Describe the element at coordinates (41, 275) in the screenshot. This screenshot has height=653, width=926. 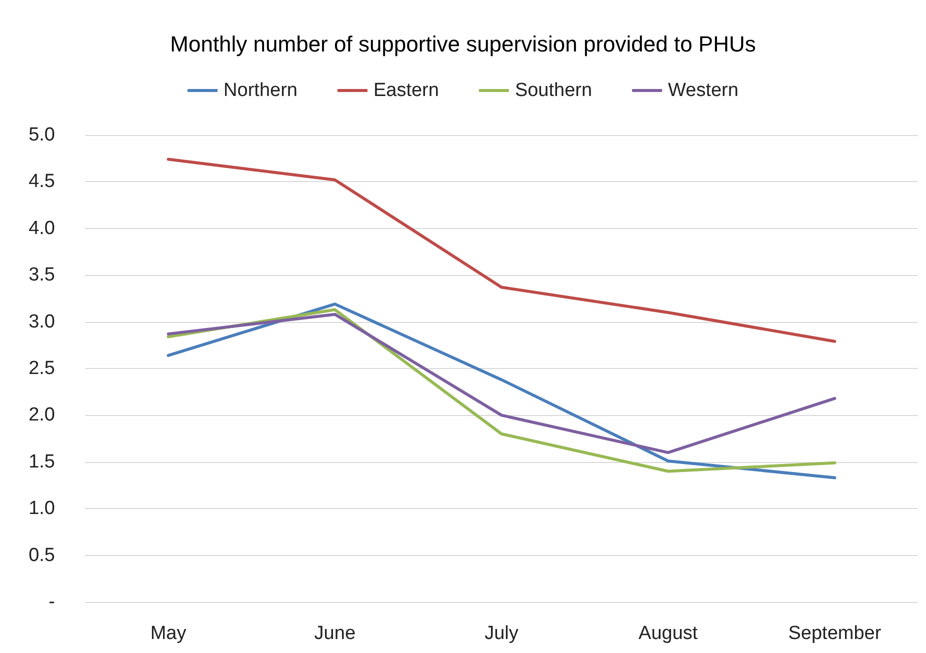
I see `y-tick-label: 3.5` at that location.